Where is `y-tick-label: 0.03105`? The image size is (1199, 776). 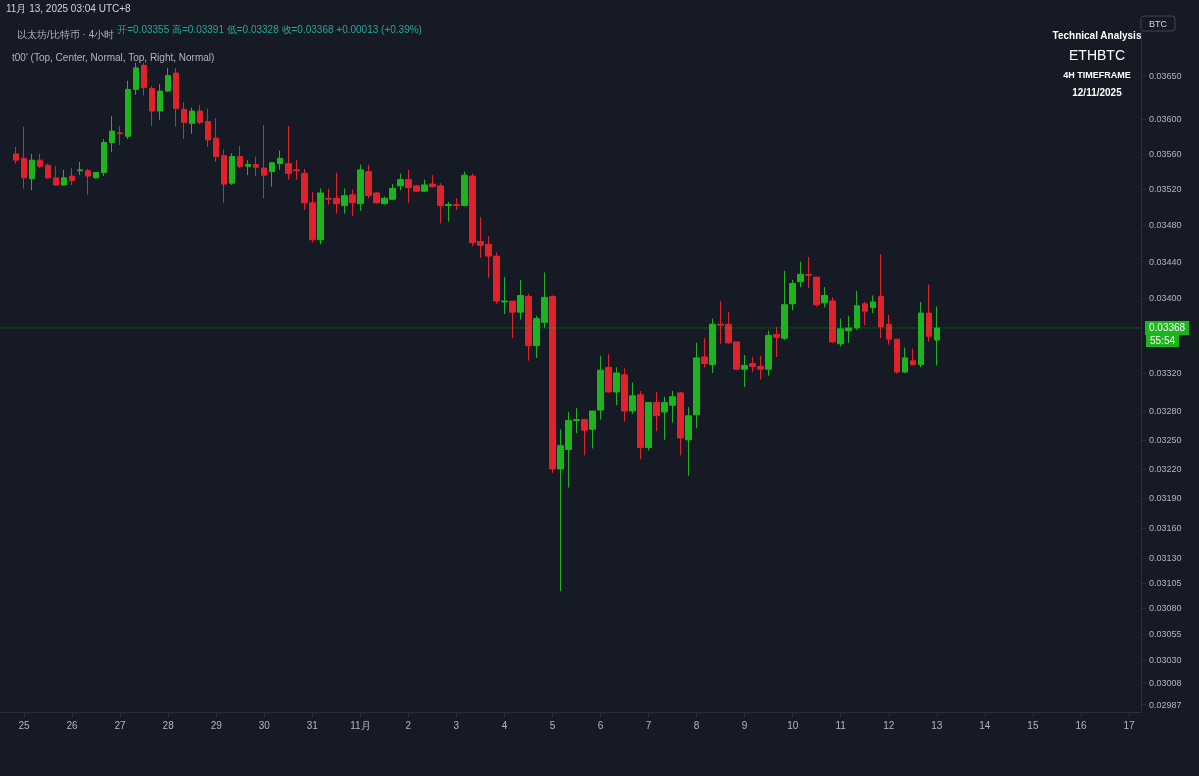 y-tick-label: 0.03105 is located at coordinates (1165, 583).